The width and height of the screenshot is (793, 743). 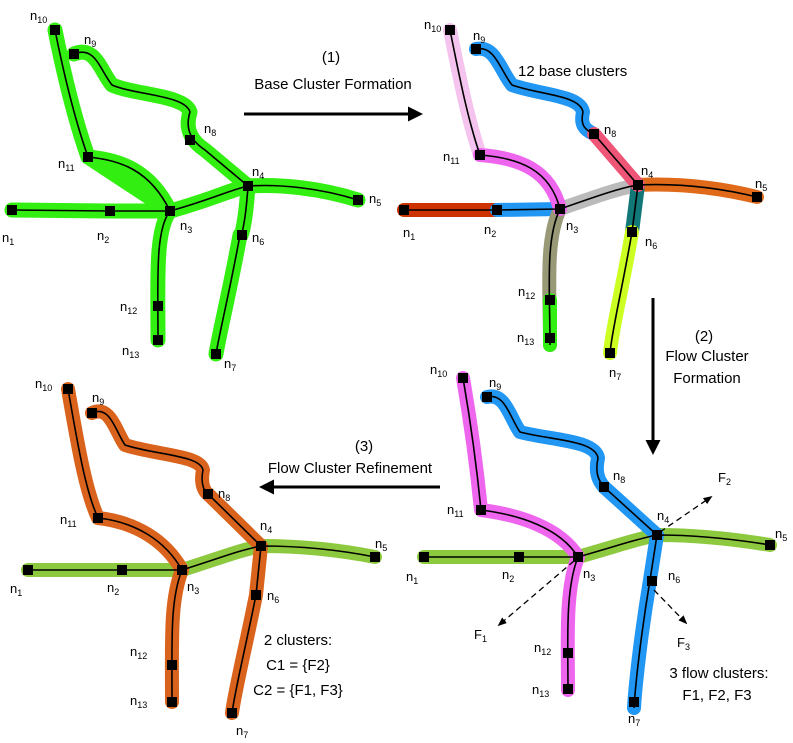 I want to click on svg-text: F3, so click(x=683, y=643).